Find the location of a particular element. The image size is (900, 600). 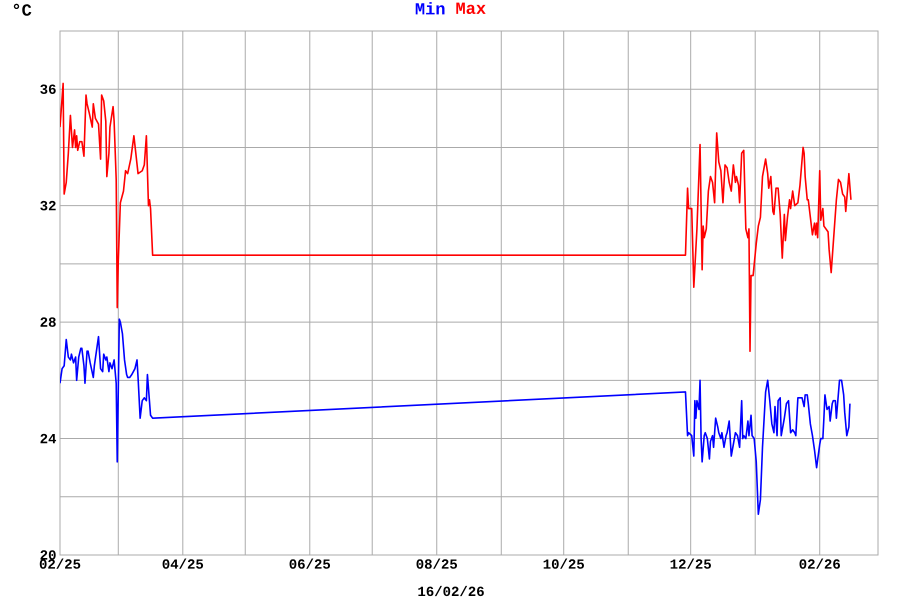

y-tick-label: 32 is located at coordinates (48, 205).